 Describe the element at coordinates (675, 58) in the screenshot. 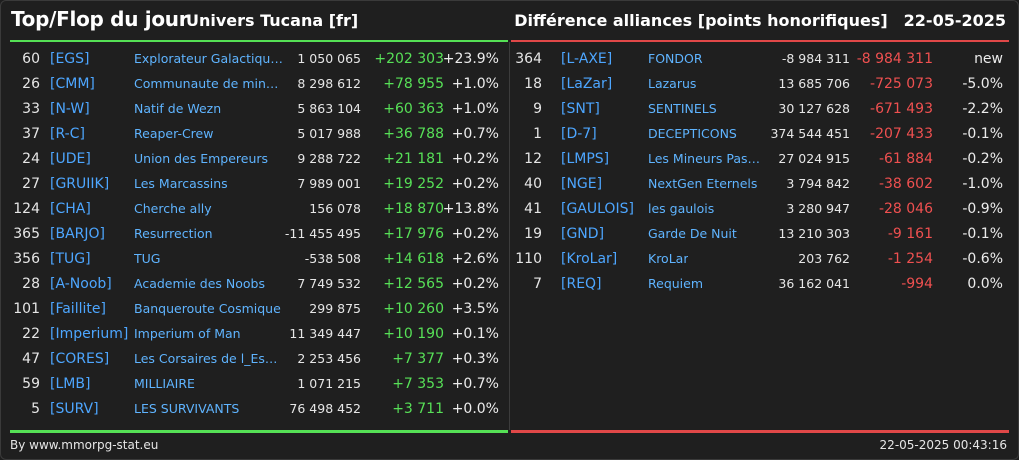

I see `alliance-name-link: FONDOR` at that location.